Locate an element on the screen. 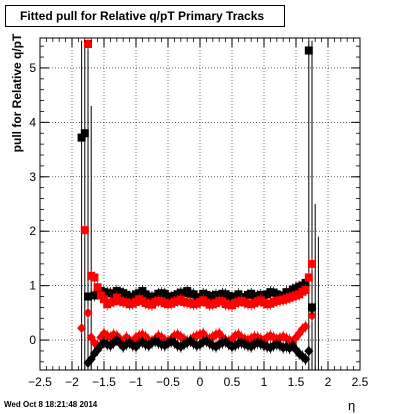 This screenshot has height=414, width=400. x-tick-label: −2 is located at coordinates (72, 382).